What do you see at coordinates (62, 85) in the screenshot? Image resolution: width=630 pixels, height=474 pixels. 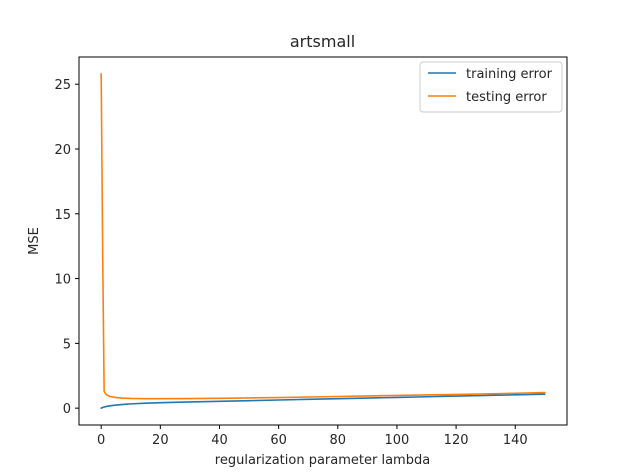 I see `y-tick-label: 25` at bounding box center [62, 85].